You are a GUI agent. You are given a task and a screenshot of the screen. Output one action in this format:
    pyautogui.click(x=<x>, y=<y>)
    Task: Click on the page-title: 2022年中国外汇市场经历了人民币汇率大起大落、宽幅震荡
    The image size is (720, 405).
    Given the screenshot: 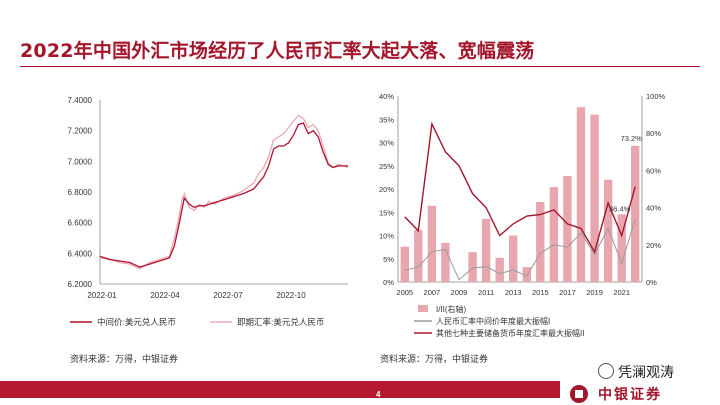 What is the action you would take?
    pyautogui.click(x=277, y=51)
    